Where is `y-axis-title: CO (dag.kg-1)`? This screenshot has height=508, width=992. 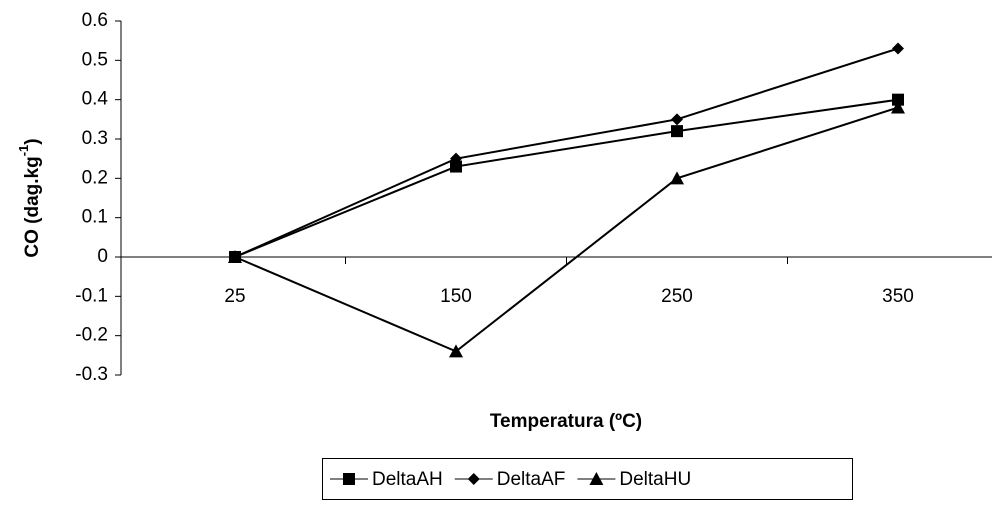
y-axis-title: CO (dag.kg-1) is located at coordinates (29, 197).